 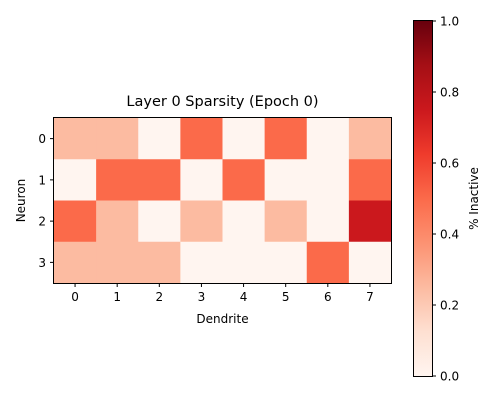 What do you see at coordinates (328, 221) in the screenshot?
I see `heatmap-cell-r2-c6` at bounding box center [328, 221].